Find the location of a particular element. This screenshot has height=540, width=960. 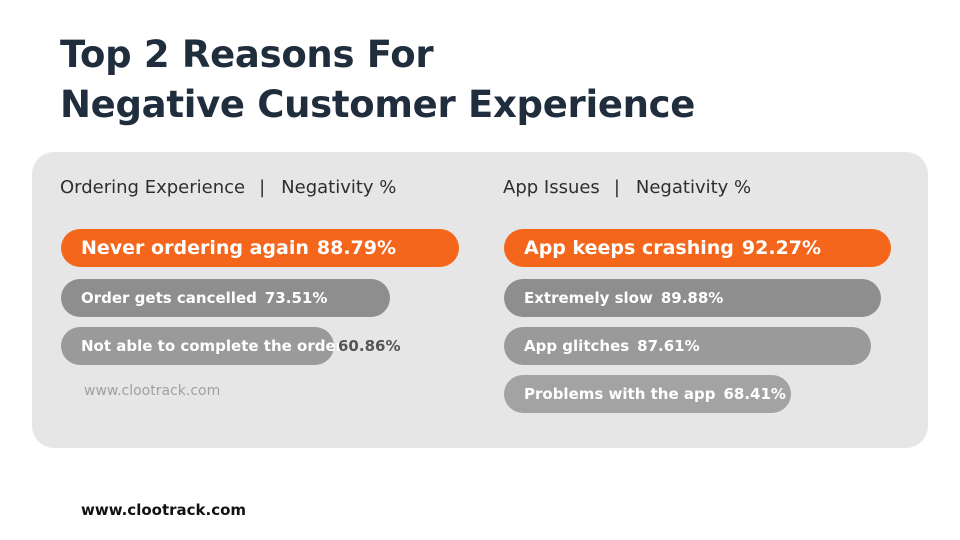

app-header-category: App Issues is located at coordinates (551, 187).